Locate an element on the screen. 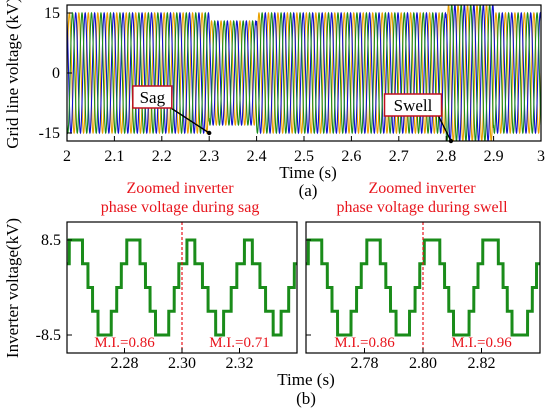 This screenshot has width=550, height=414. swell-inverter-waveform is located at coordinates (423, 287).